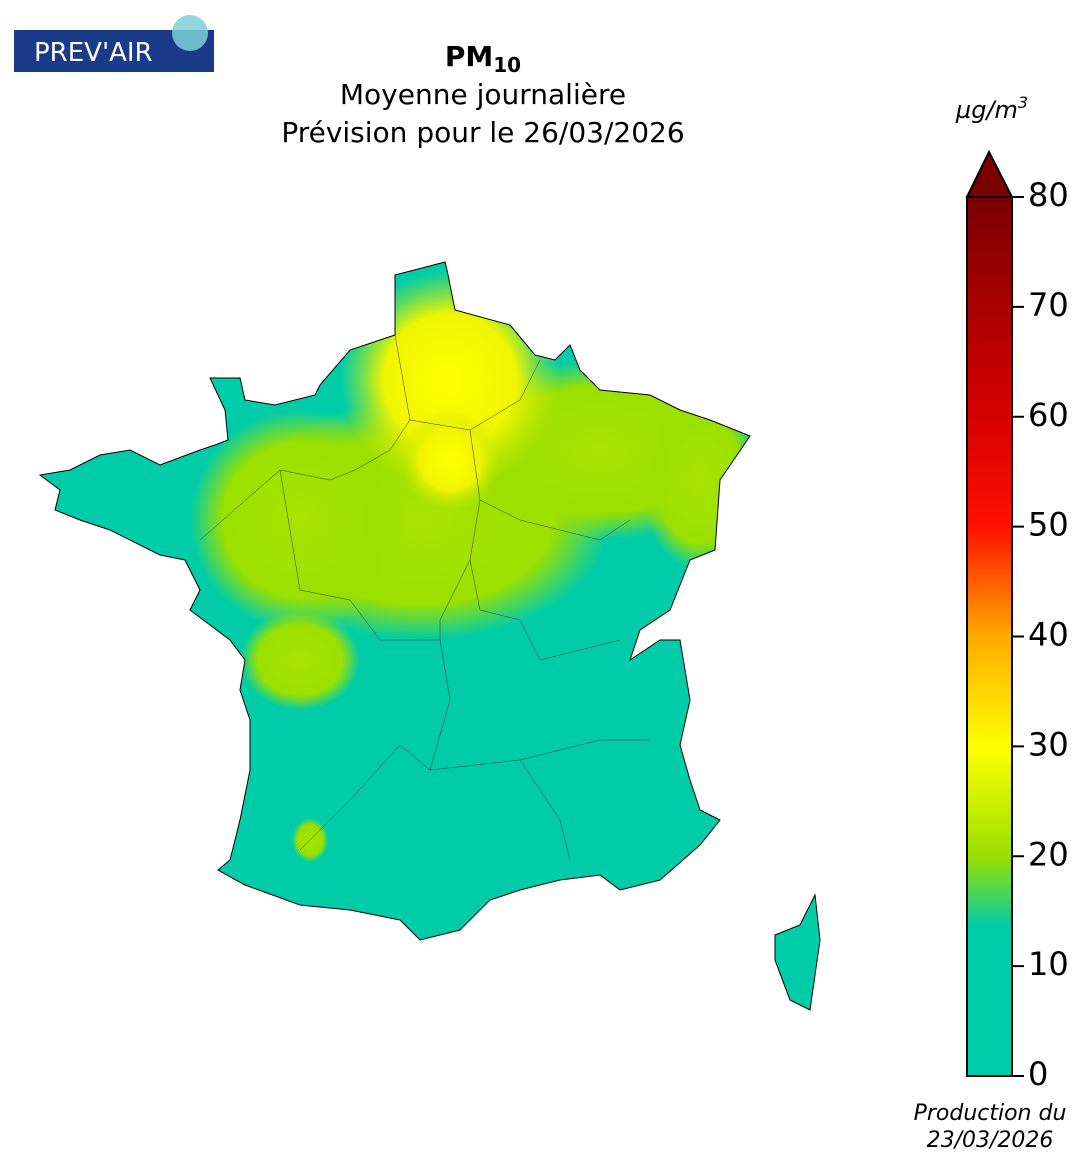 The width and height of the screenshot is (1080, 1152). What do you see at coordinates (1048, 525) in the screenshot?
I see `tick-label: 50` at bounding box center [1048, 525].